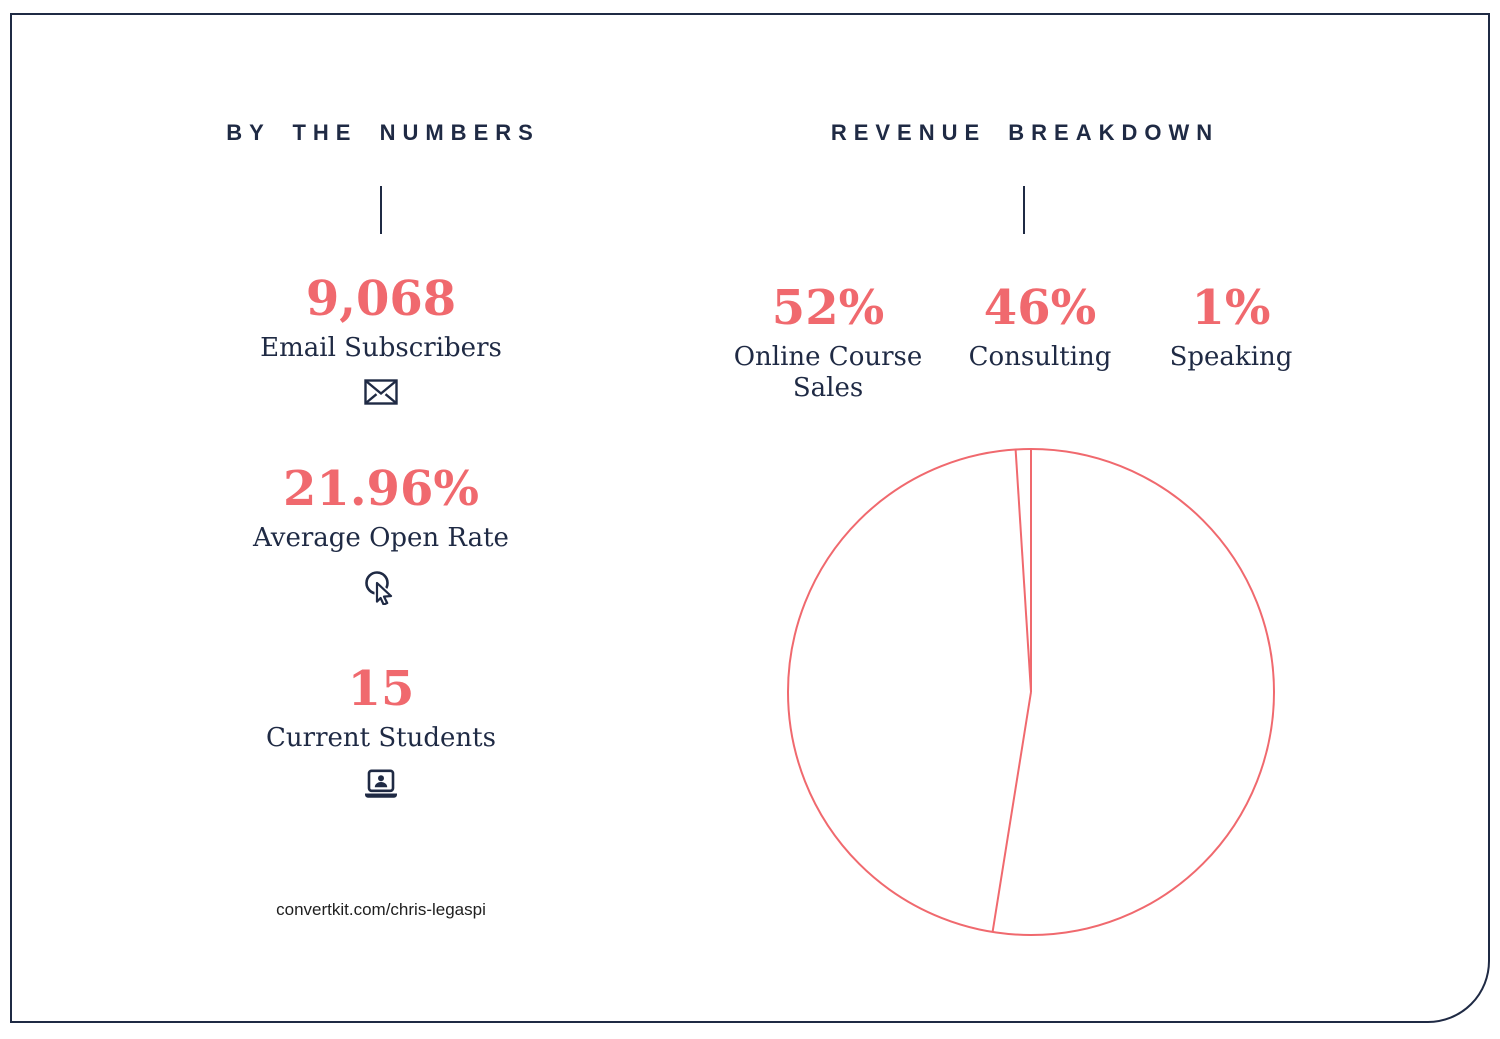 This screenshot has height=1039, width=1500. I want to click on email-subscribers-value: 9,068, so click(381, 299).